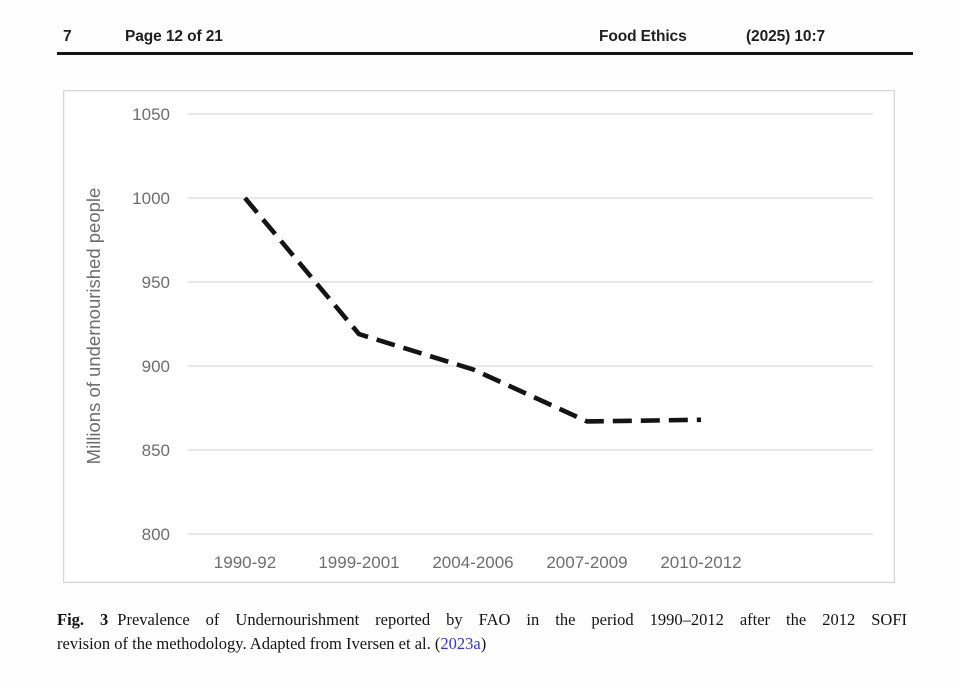 The image size is (960, 682). What do you see at coordinates (586, 562) in the screenshot?
I see `x-tick-label: 2007-2009` at bounding box center [586, 562].